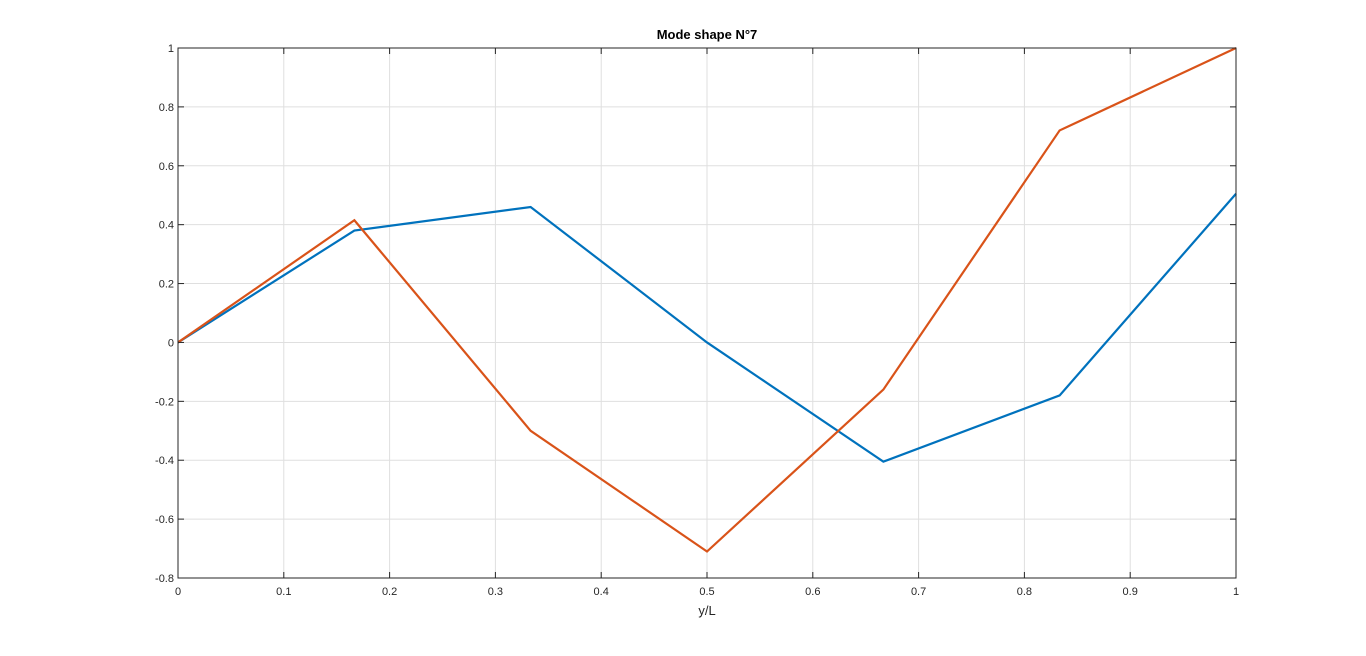  I want to click on x-axis-label: y/L, so click(706, 610).